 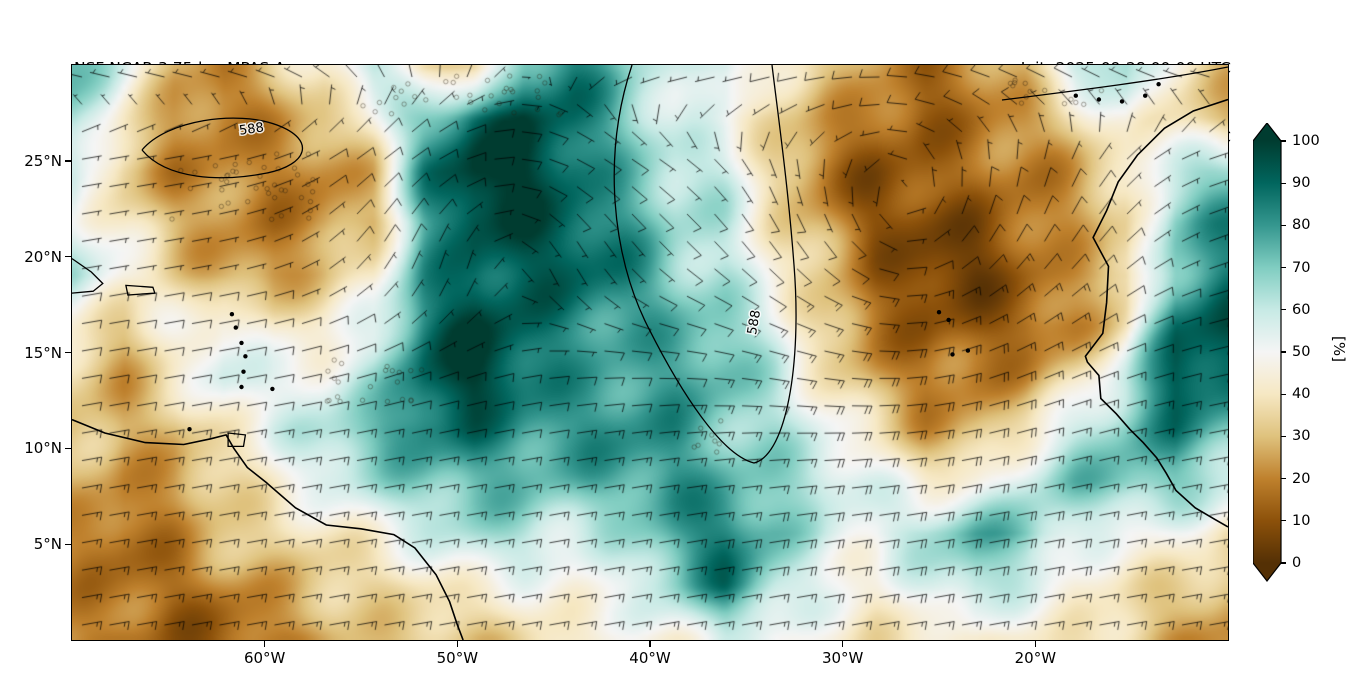 I want to click on y-tick-label: 20°N, so click(x=43, y=256).